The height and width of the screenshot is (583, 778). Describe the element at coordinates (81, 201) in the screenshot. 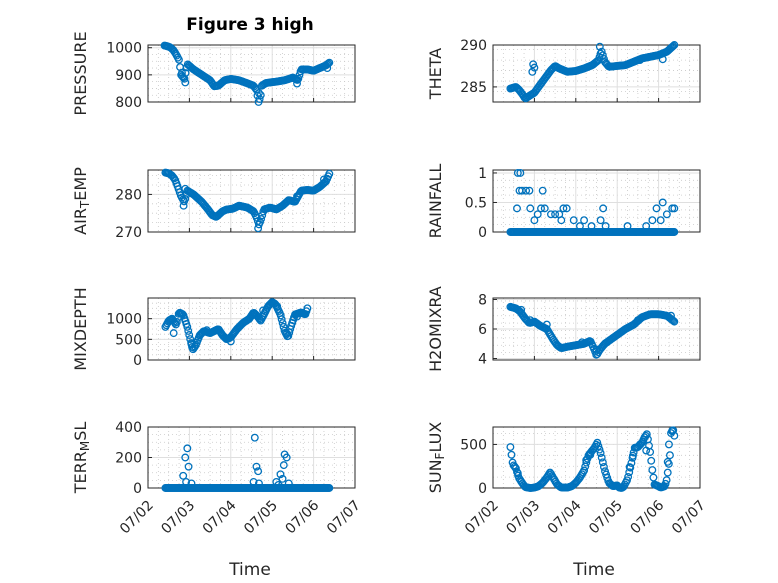

I see `y-axis-label: AIRTEMP` at that location.